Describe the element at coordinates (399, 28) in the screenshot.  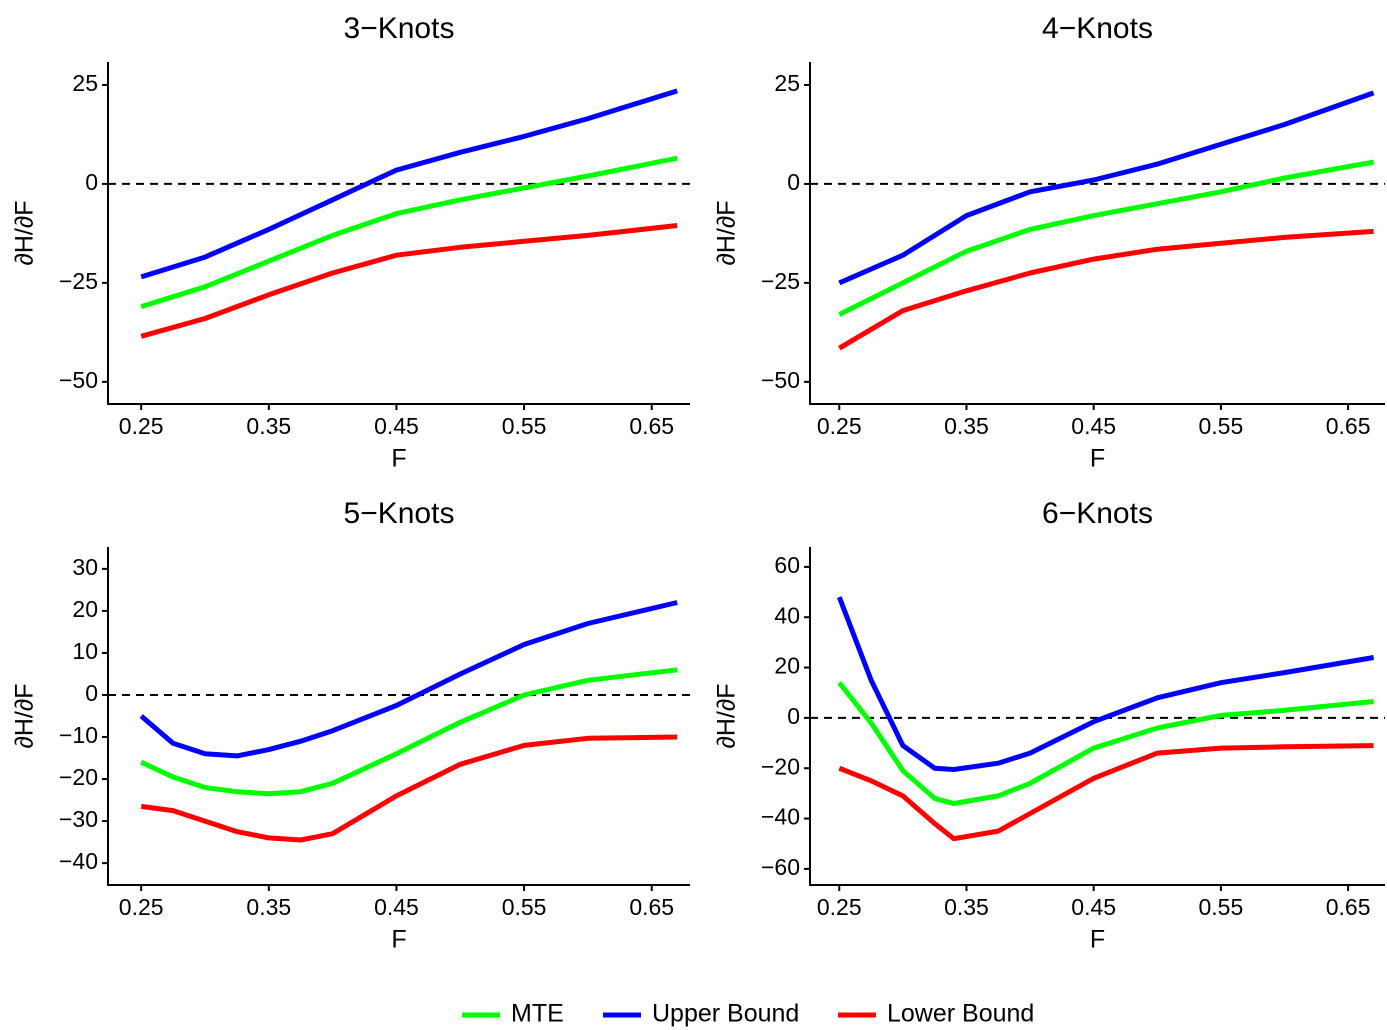
I see `chart-title: 3−Knots` at that location.